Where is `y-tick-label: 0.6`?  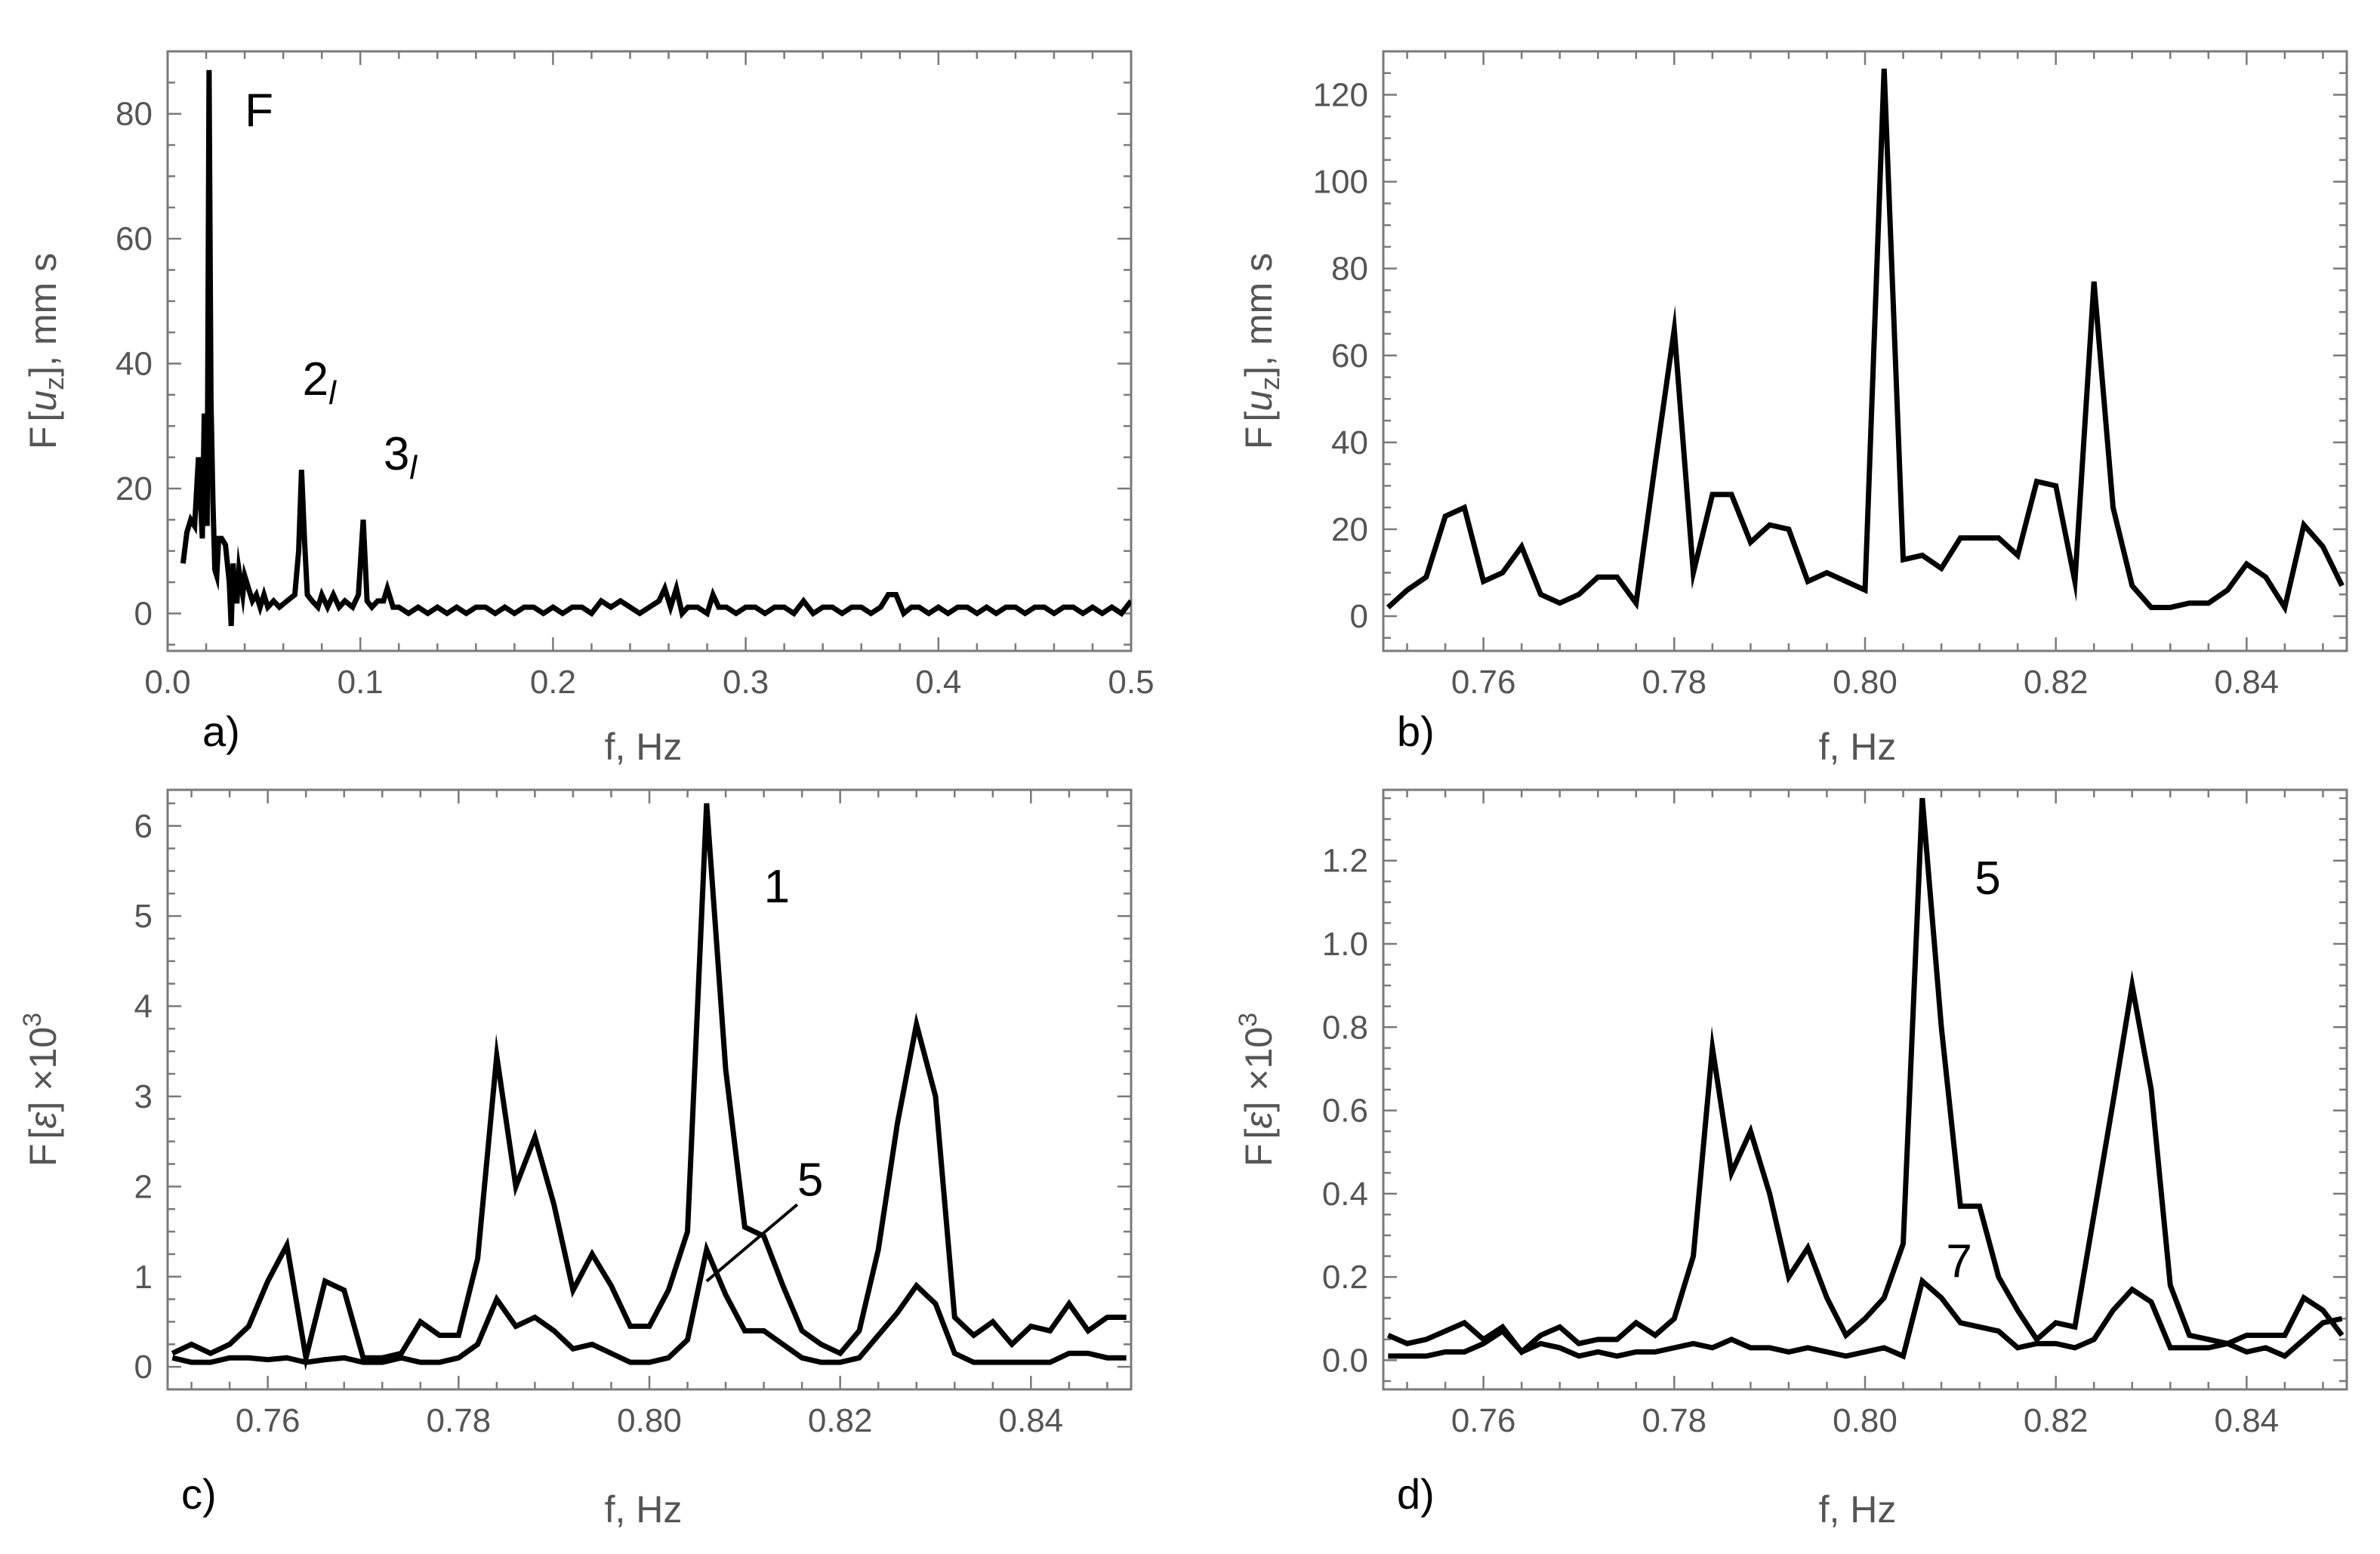
y-tick-label: 0.6 is located at coordinates (1345, 1111).